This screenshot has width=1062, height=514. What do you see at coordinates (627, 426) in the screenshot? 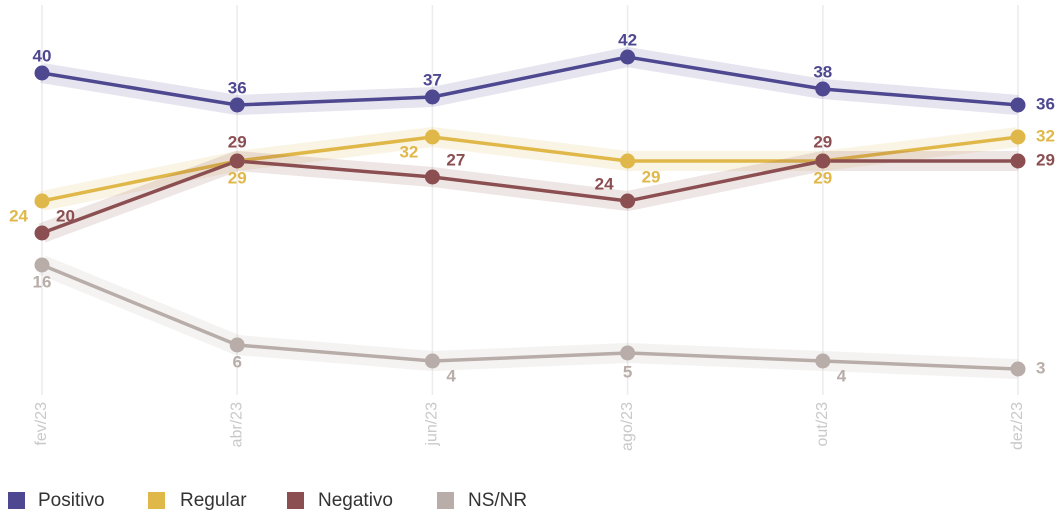
I see `x-tick-label: ago/23` at bounding box center [627, 426].